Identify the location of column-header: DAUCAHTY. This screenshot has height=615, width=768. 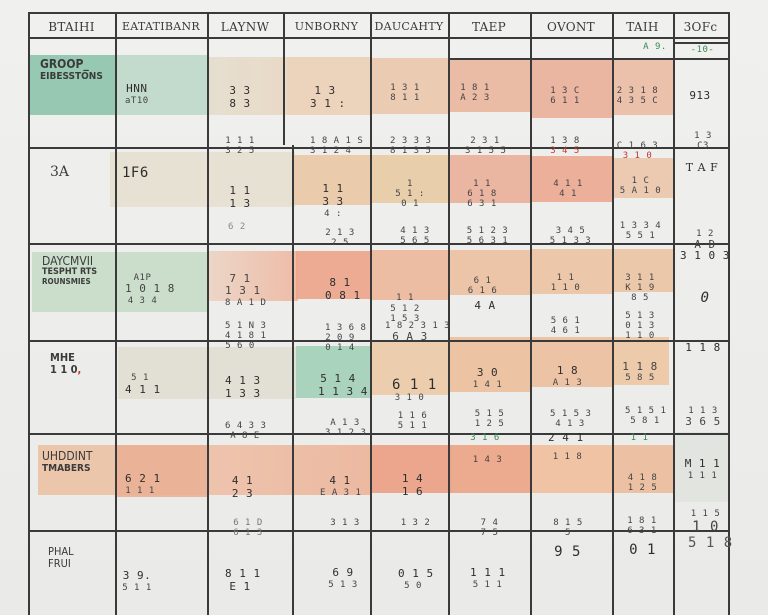
(409, 26).